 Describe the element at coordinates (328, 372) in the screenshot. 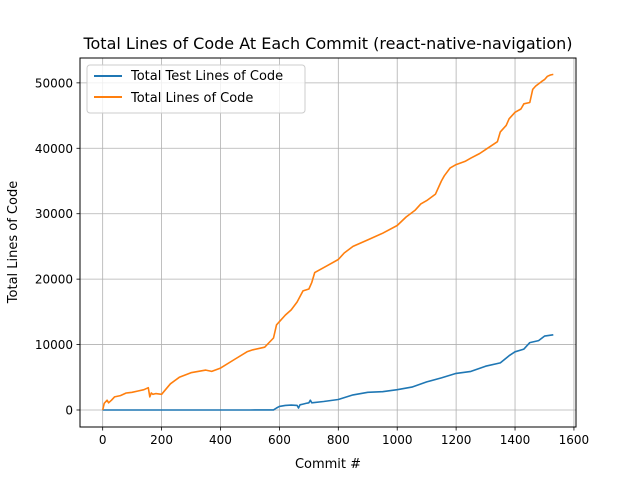

I see `series-line-test-loc` at that location.